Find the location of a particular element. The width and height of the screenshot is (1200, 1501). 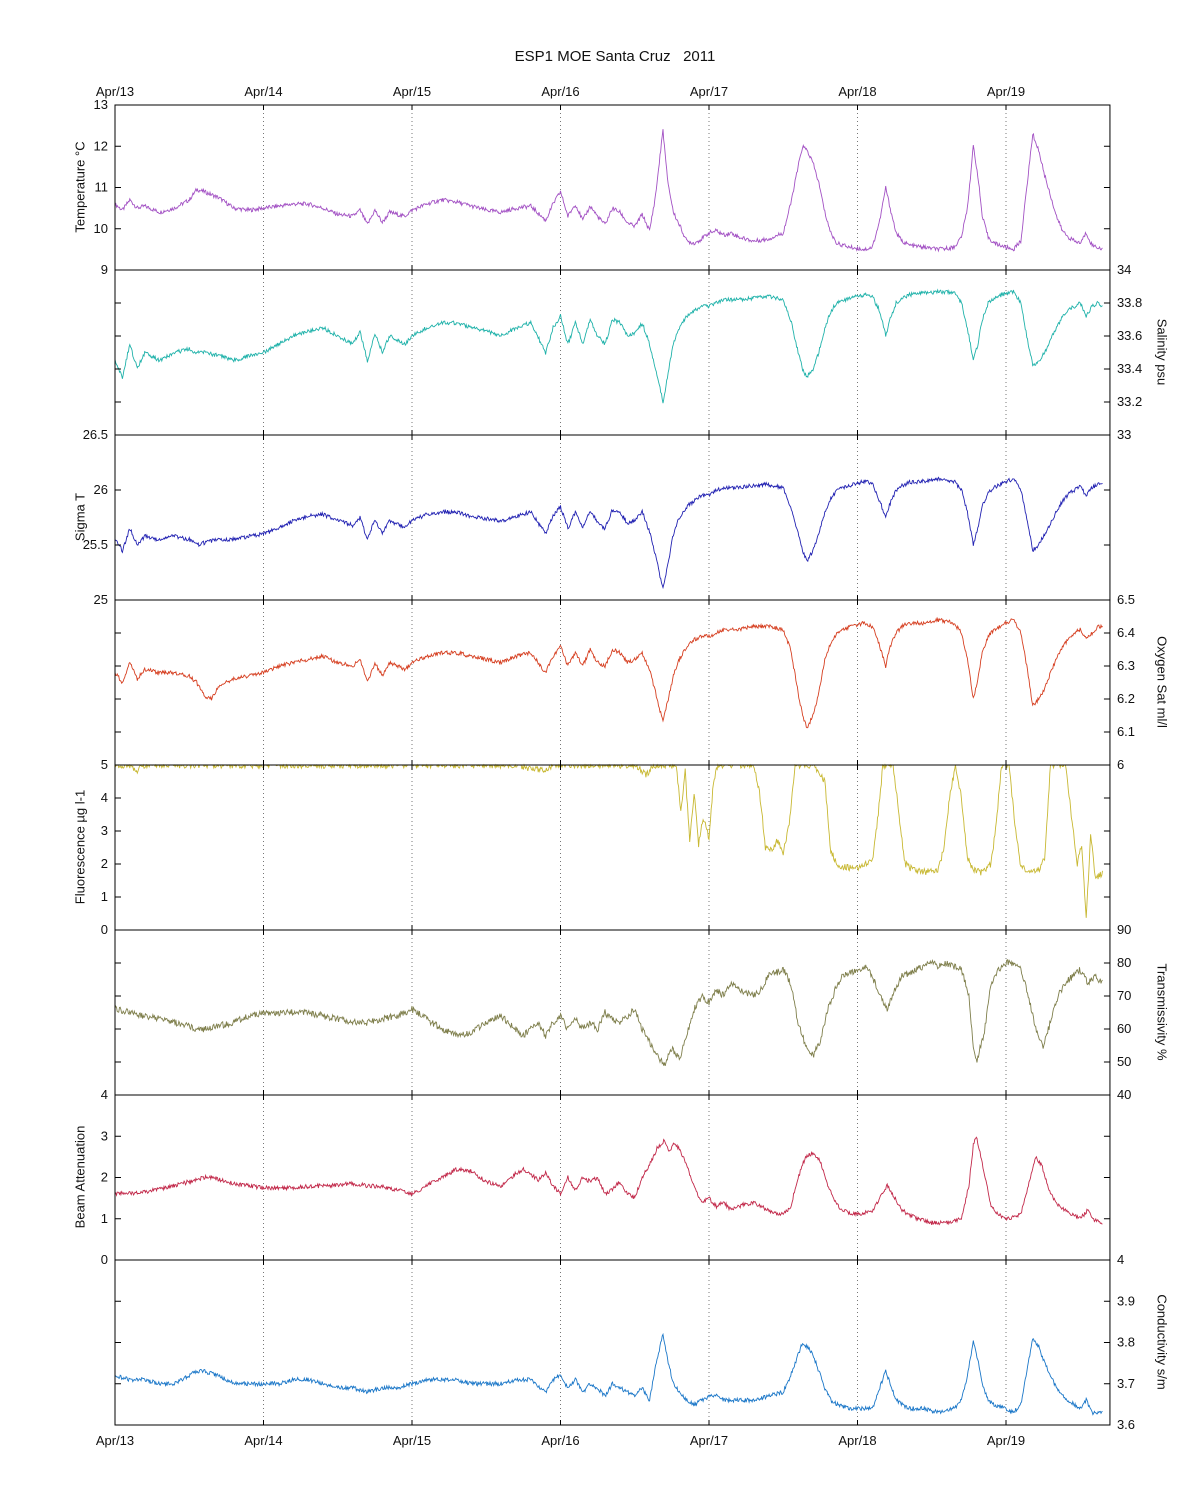

ylabel-sigma-t: Sigma T is located at coordinates (80, 517).